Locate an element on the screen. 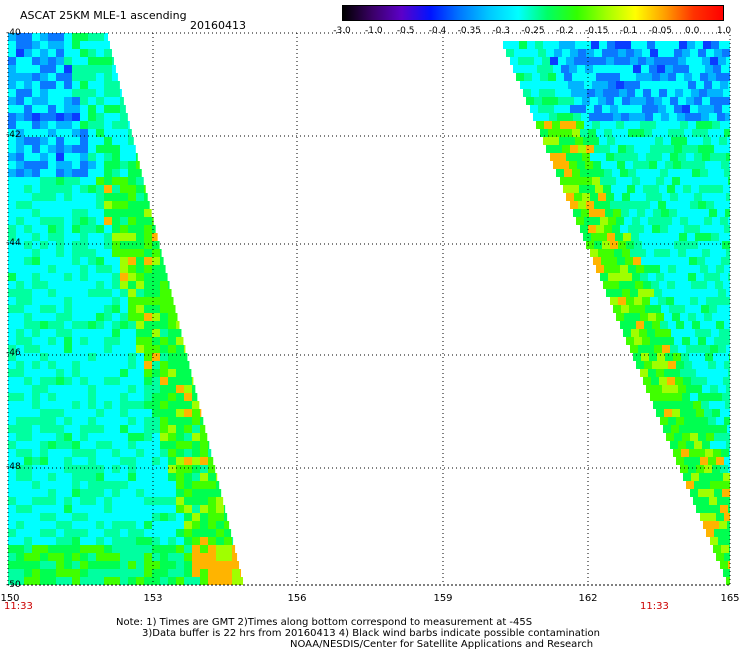 This screenshot has width=740, height=650. color-scale-tick-label: -0.2 is located at coordinates (565, 31).